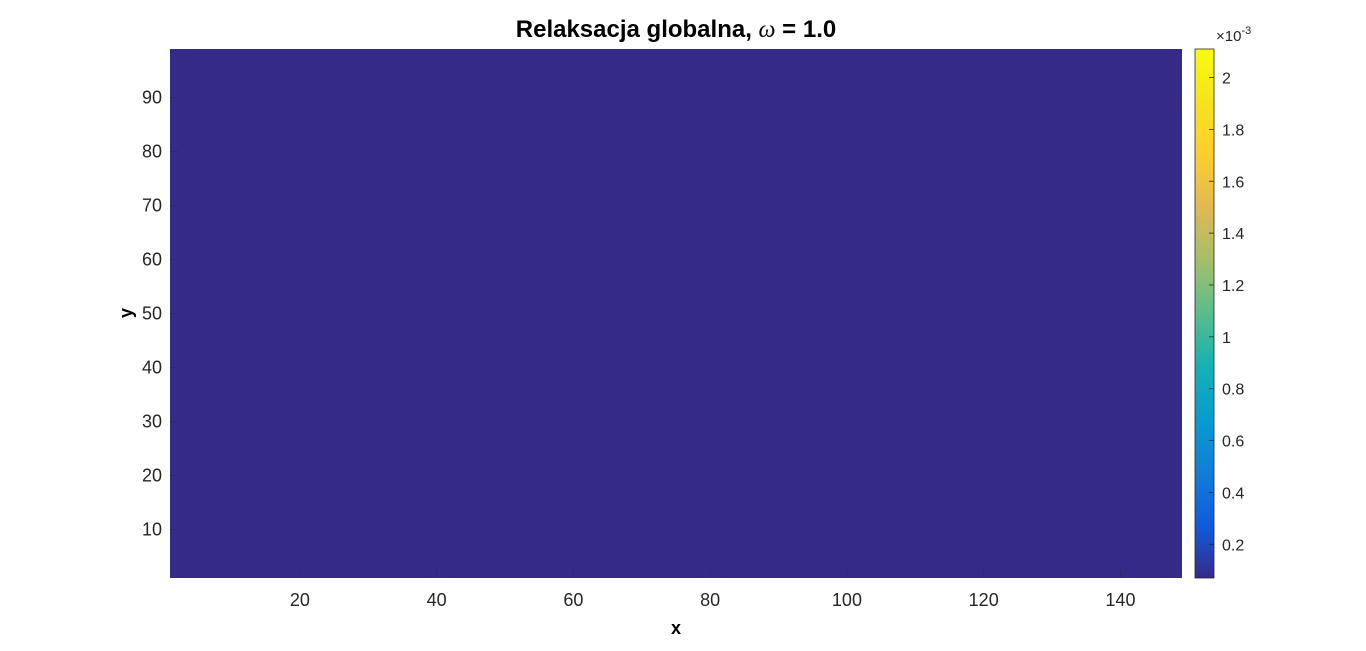  I want to click on colorbar-tick-label: 1.4, so click(1233, 234).